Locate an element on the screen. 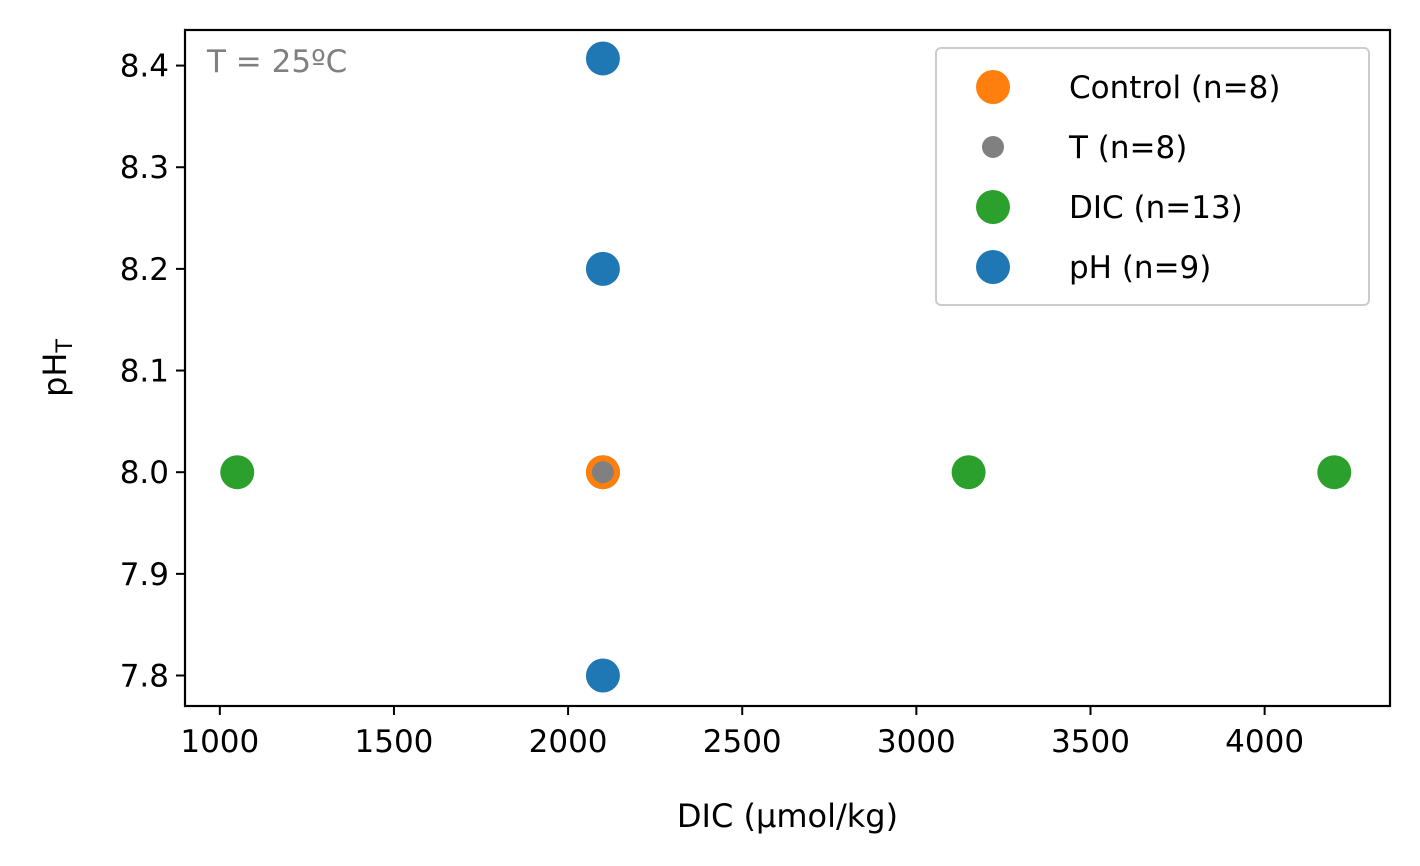 The width and height of the screenshot is (1420, 866). x-tick-label: 3500 is located at coordinates (1090, 742).